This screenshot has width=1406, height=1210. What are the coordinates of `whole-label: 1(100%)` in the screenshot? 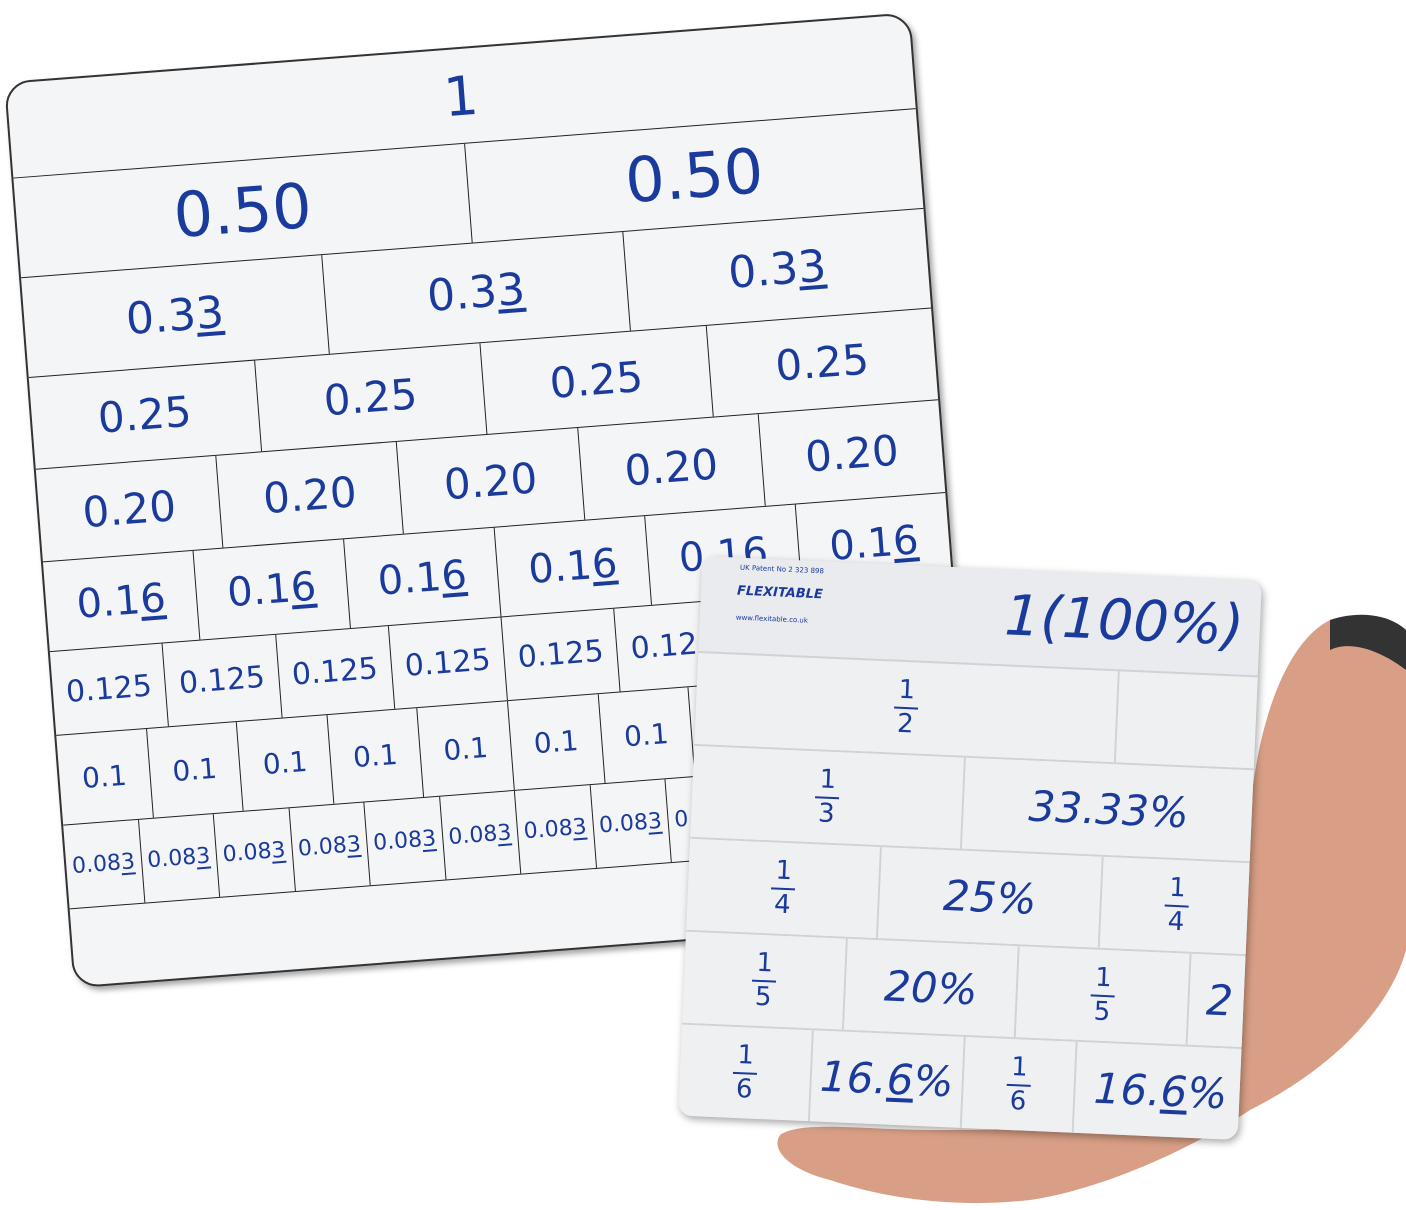 It's located at (1124, 621).